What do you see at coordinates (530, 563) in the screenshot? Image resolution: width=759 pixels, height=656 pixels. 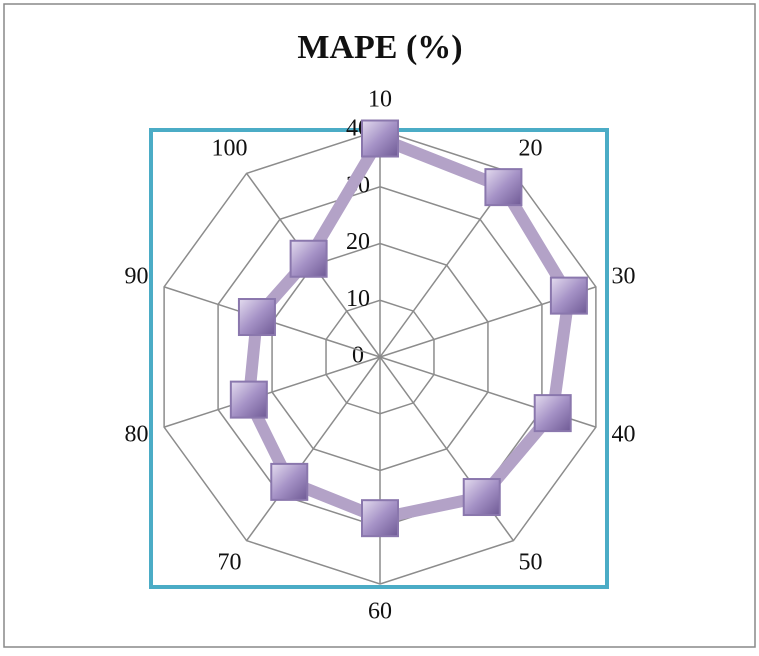 I see `category-label: 50` at bounding box center [530, 563].